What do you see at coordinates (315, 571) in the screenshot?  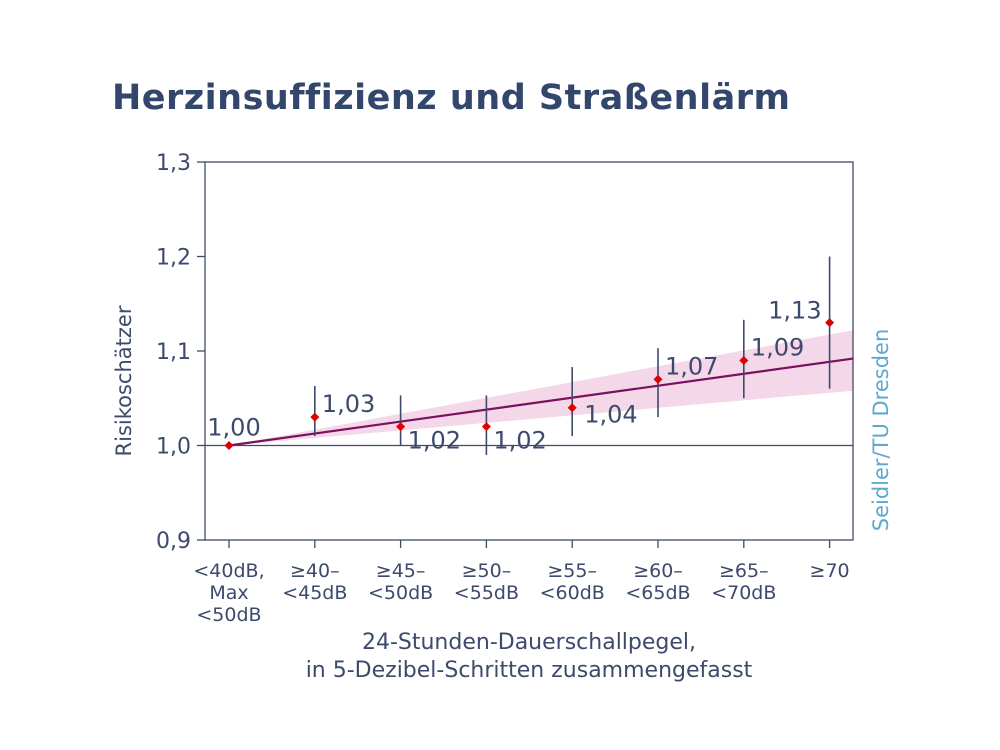 I see `x-tick-label: ≥40–` at bounding box center [315, 571].